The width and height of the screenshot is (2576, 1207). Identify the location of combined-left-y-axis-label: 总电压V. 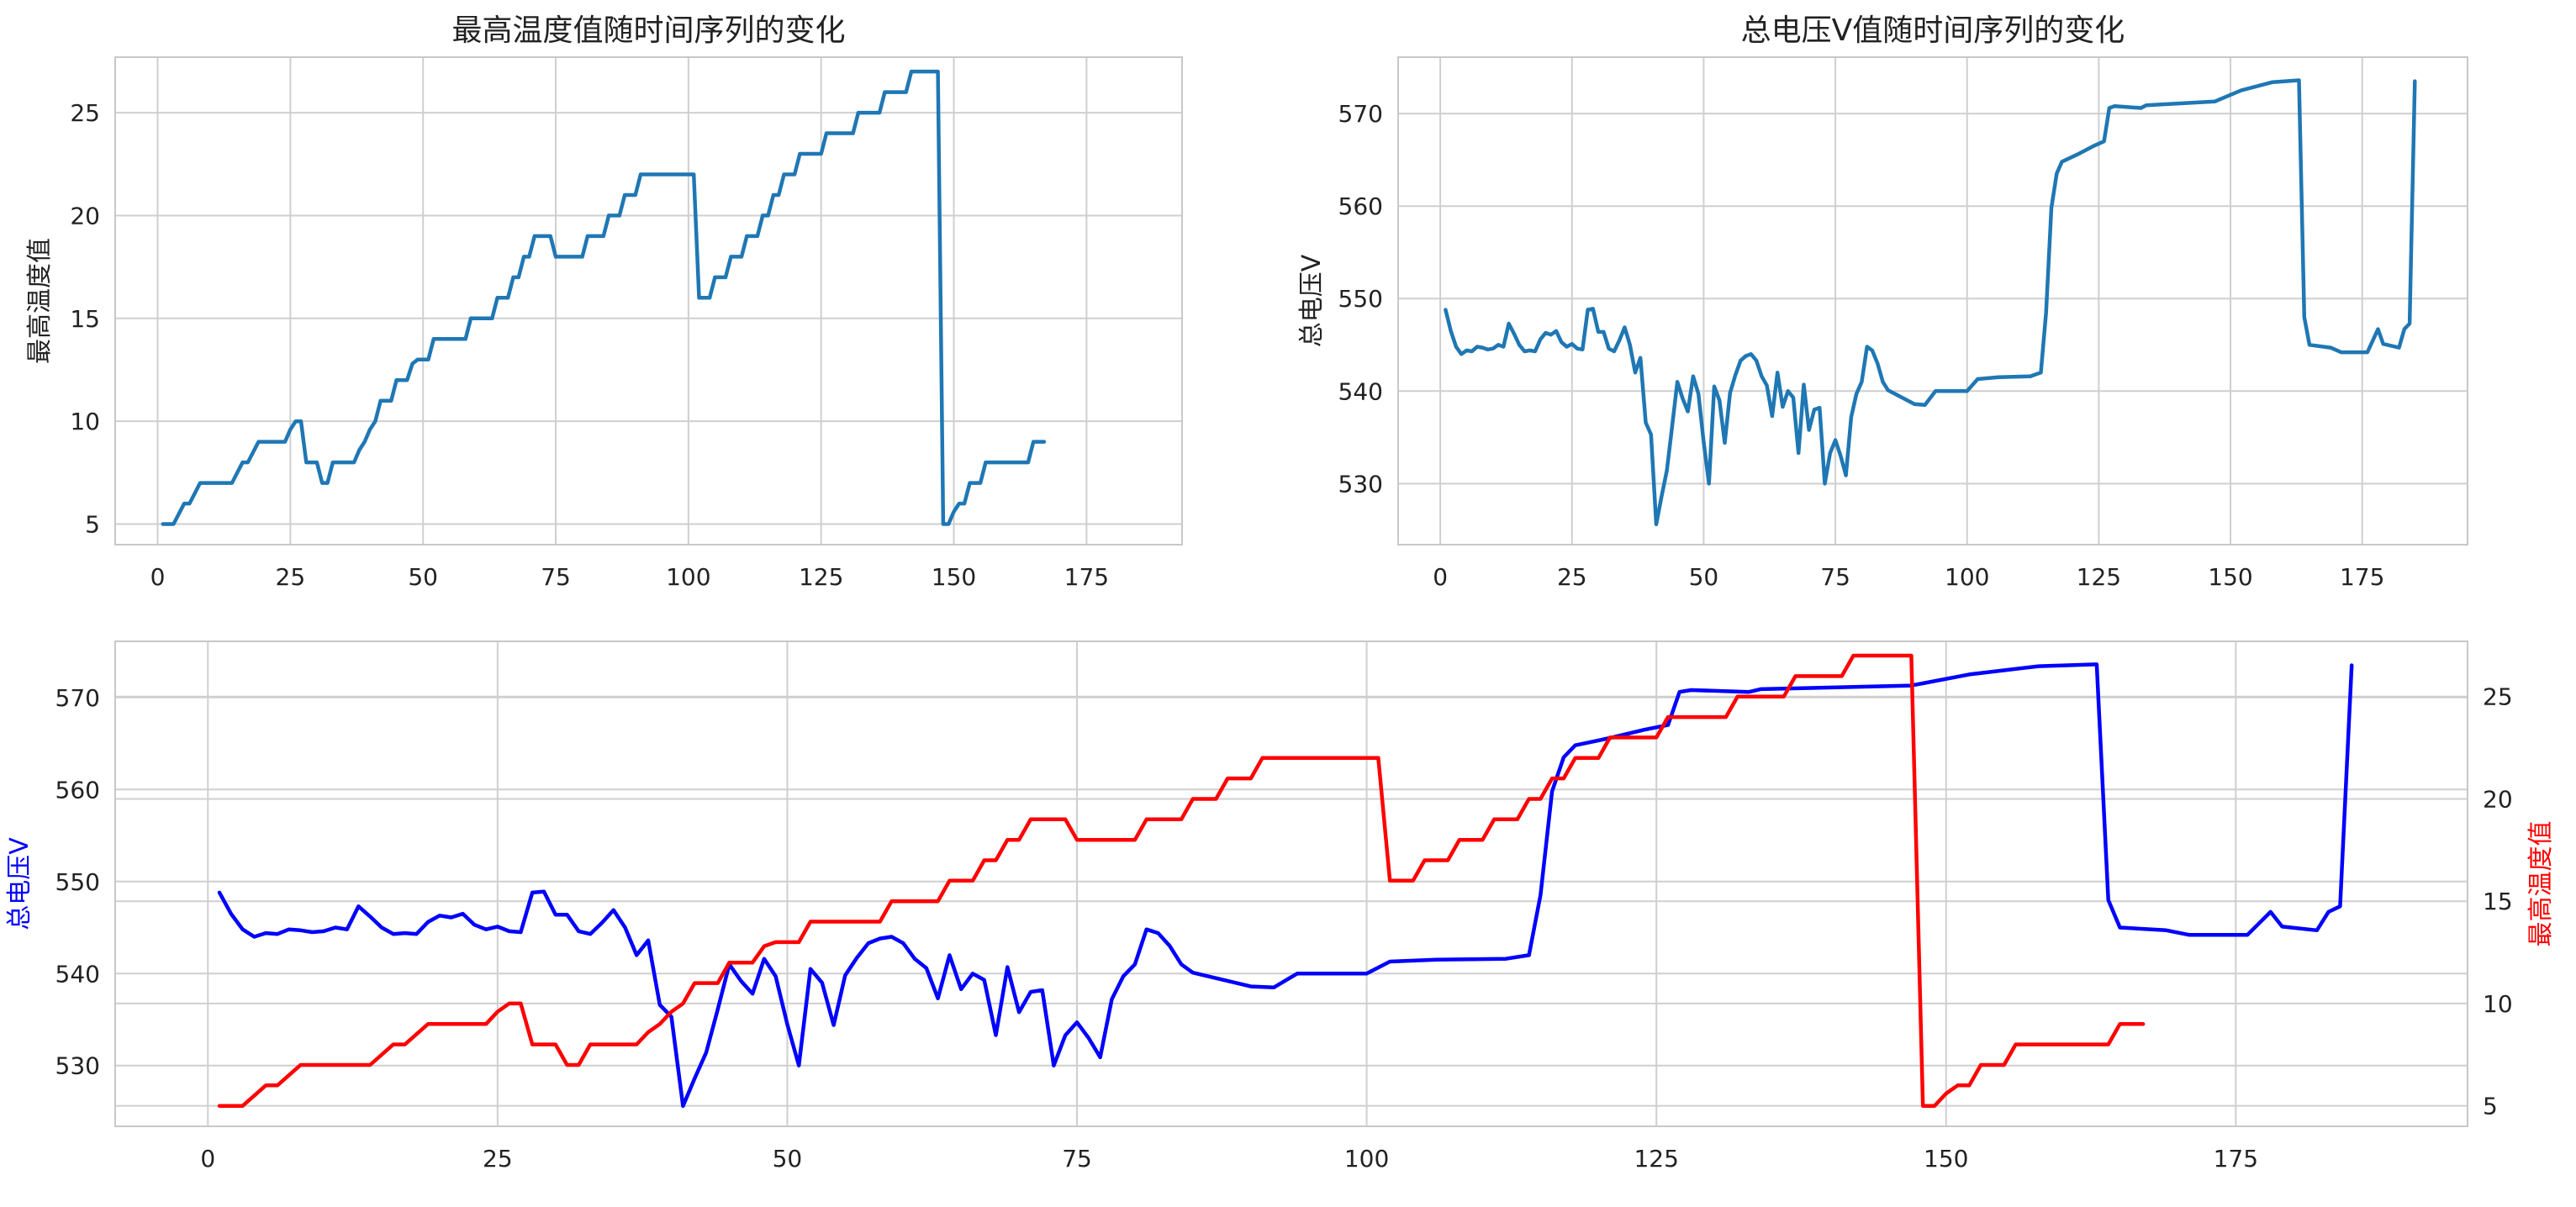
(20, 883).